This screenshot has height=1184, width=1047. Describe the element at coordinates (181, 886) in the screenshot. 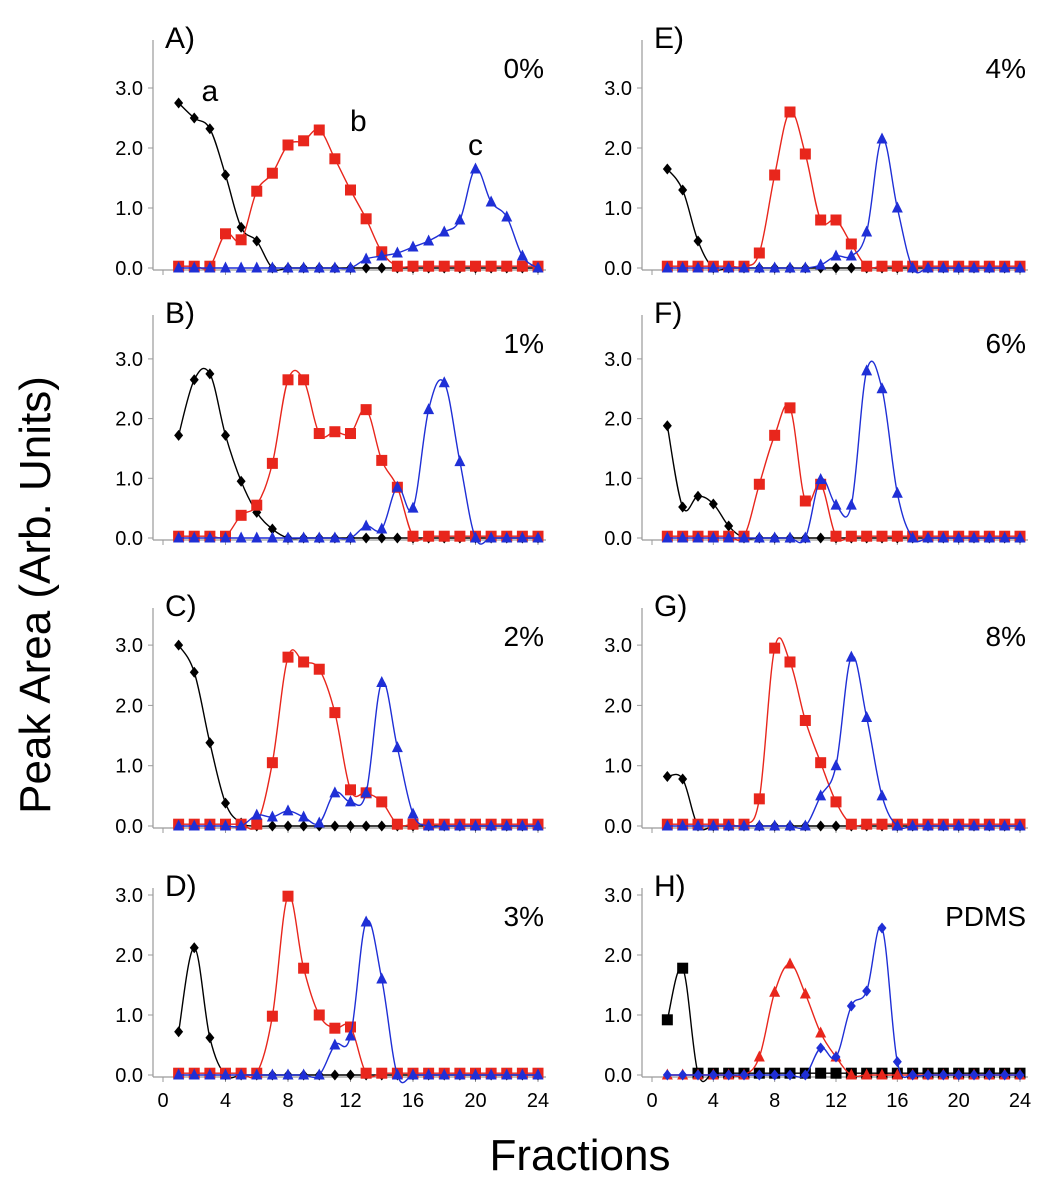

I see `panel-label: D)` at that location.